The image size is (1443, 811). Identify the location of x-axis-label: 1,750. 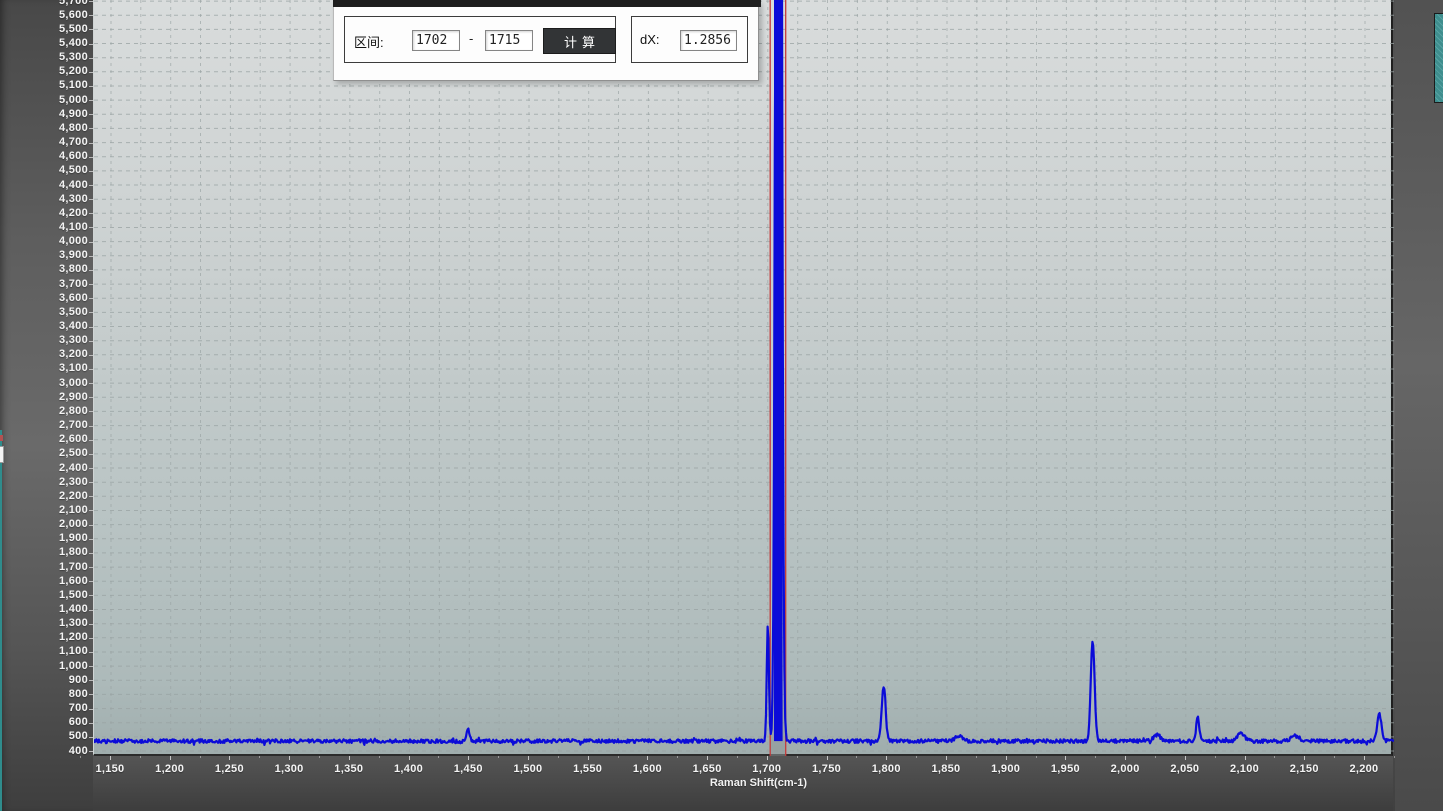
(827, 769).